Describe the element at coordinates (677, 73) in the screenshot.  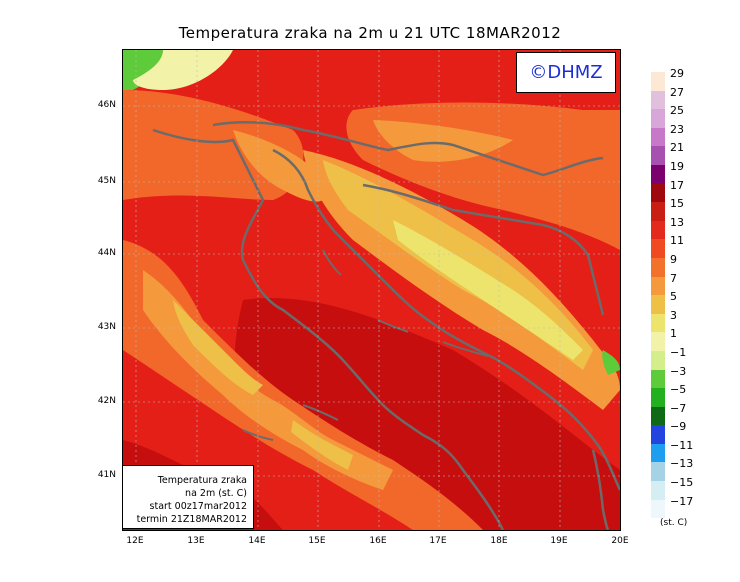
I see `legend-label: 29` at that location.